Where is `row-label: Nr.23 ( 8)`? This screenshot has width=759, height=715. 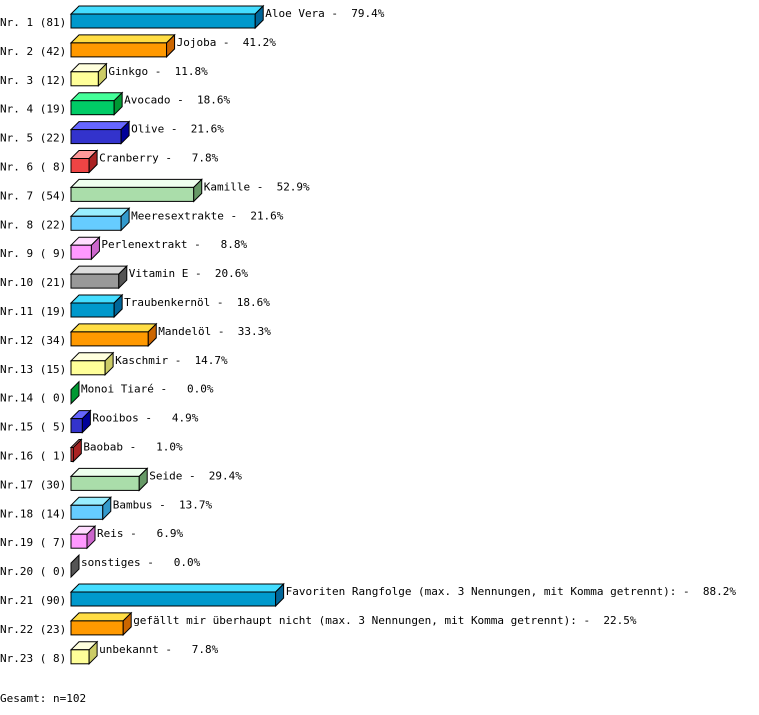 row-label: Nr.23 ( 8) is located at coordinates (33, 658).